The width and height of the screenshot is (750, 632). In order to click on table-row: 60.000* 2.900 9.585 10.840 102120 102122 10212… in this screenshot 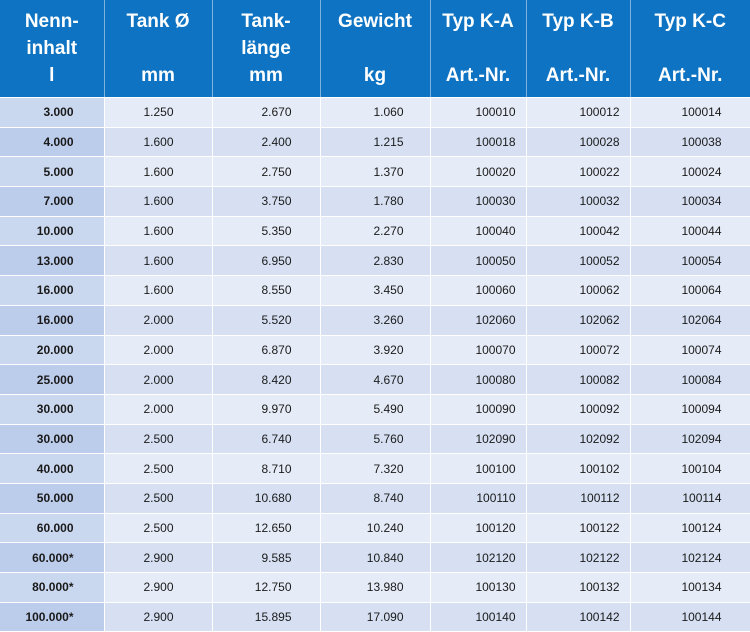, I will do `click(375, 557)`.